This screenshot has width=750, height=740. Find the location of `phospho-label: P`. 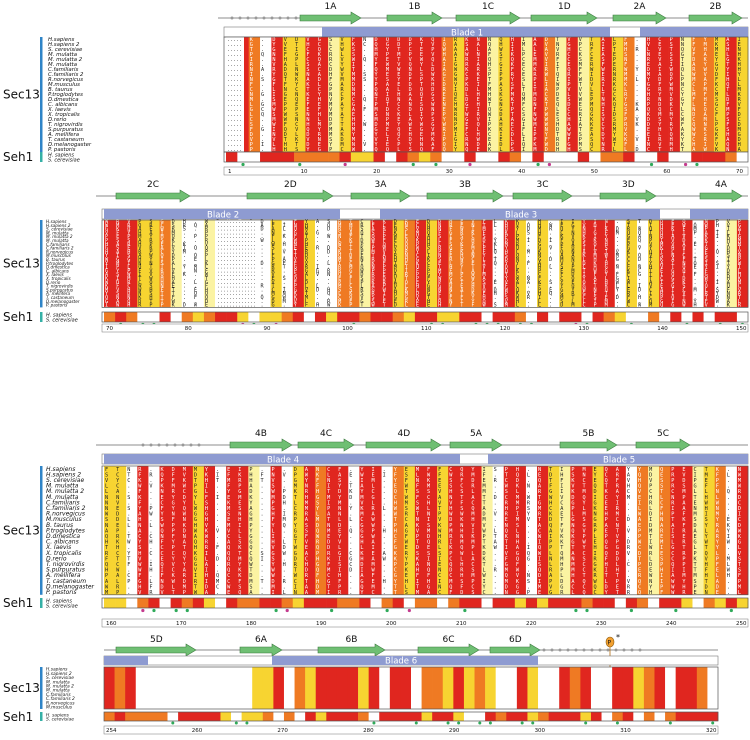

phospho-label: P is located at coordinates (610, 643).